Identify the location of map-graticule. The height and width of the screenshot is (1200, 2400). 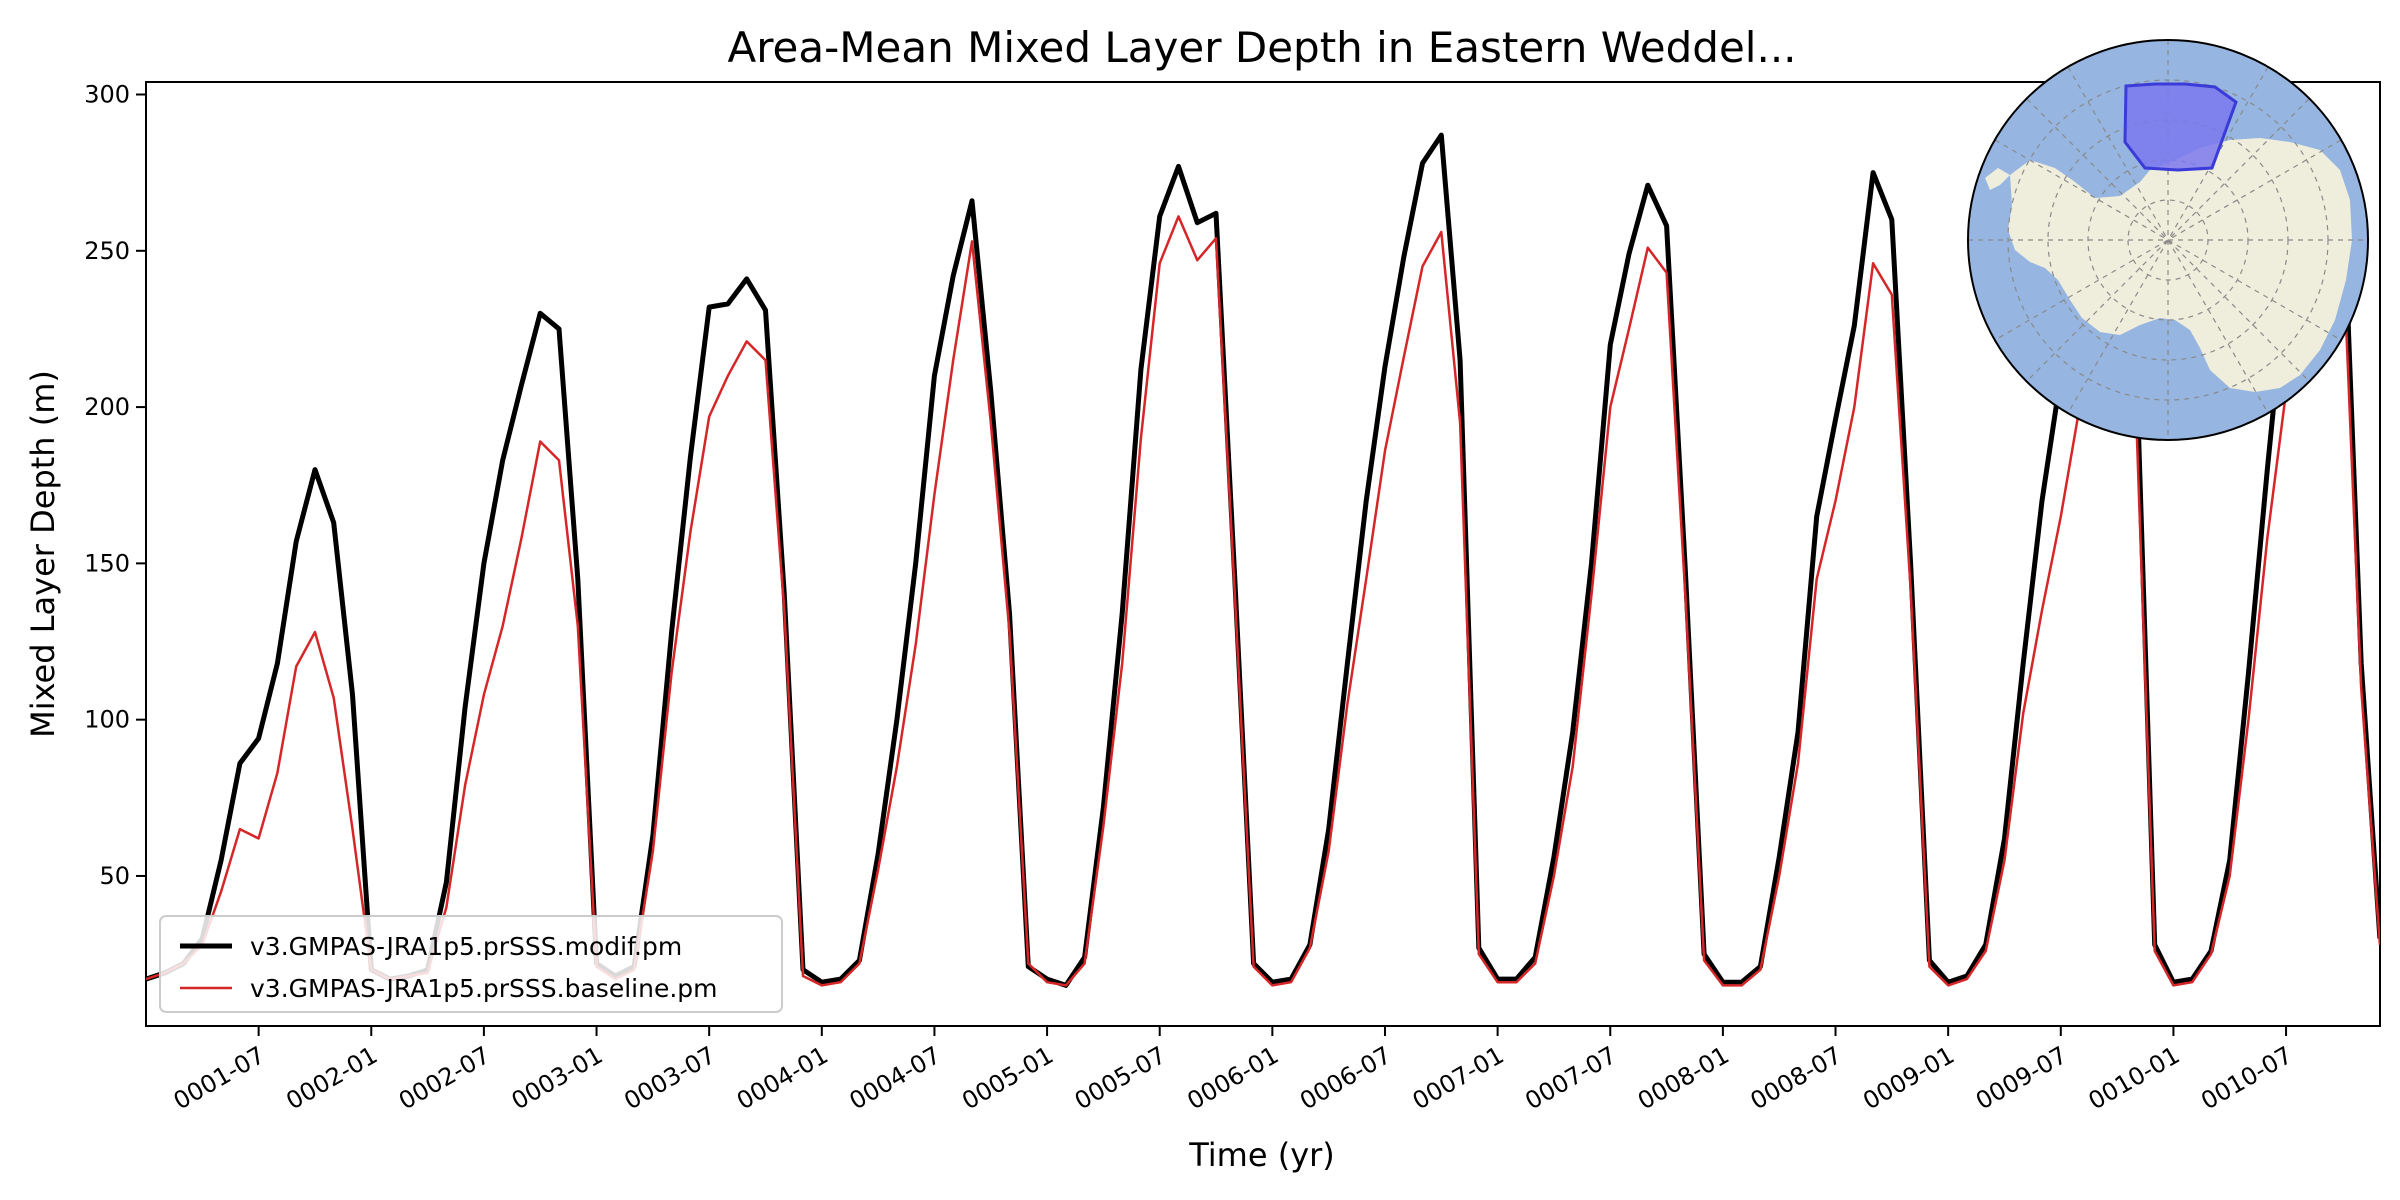
(2168, 240).